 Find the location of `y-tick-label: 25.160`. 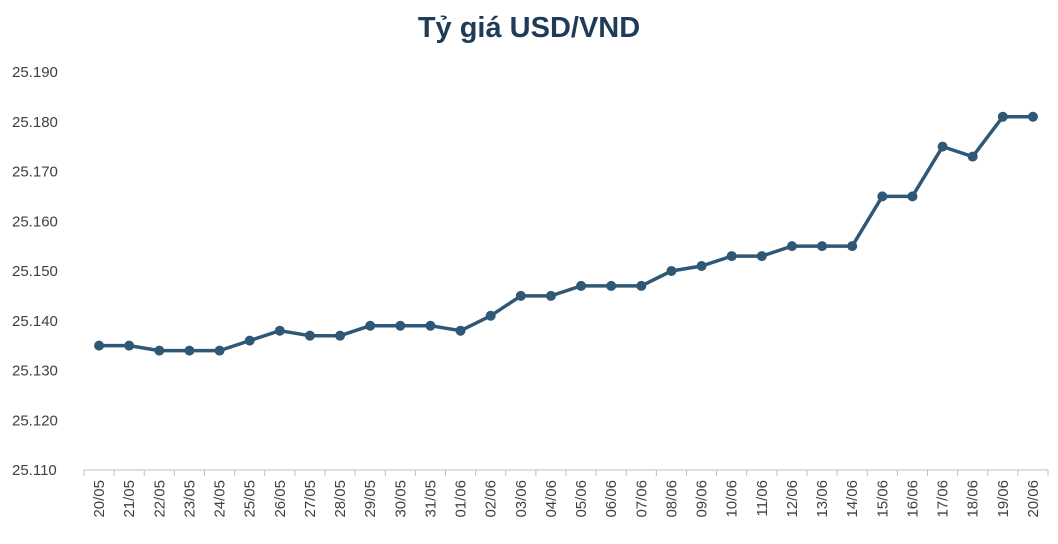

y-tick-label: 25.160 is located at coordinates (35, 221).